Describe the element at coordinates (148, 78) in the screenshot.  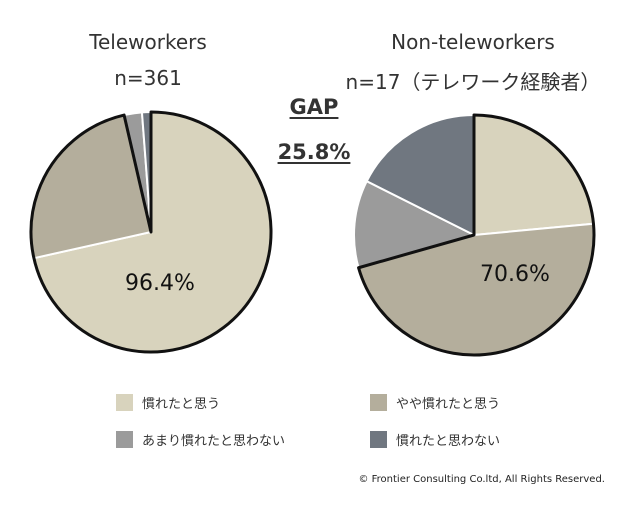
I see `left-chart-subtitle: n=361` at that location.